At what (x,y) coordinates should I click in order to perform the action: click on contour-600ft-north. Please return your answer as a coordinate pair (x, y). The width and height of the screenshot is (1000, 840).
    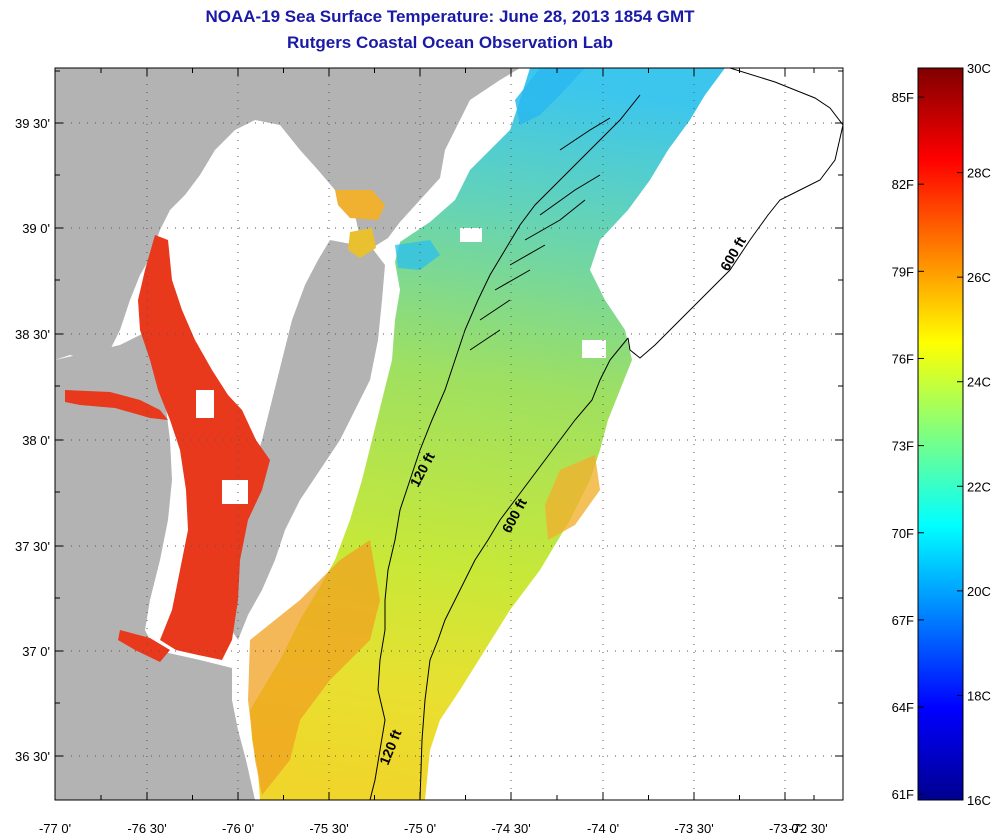
    Looking at the image, I should click on (735, 213).